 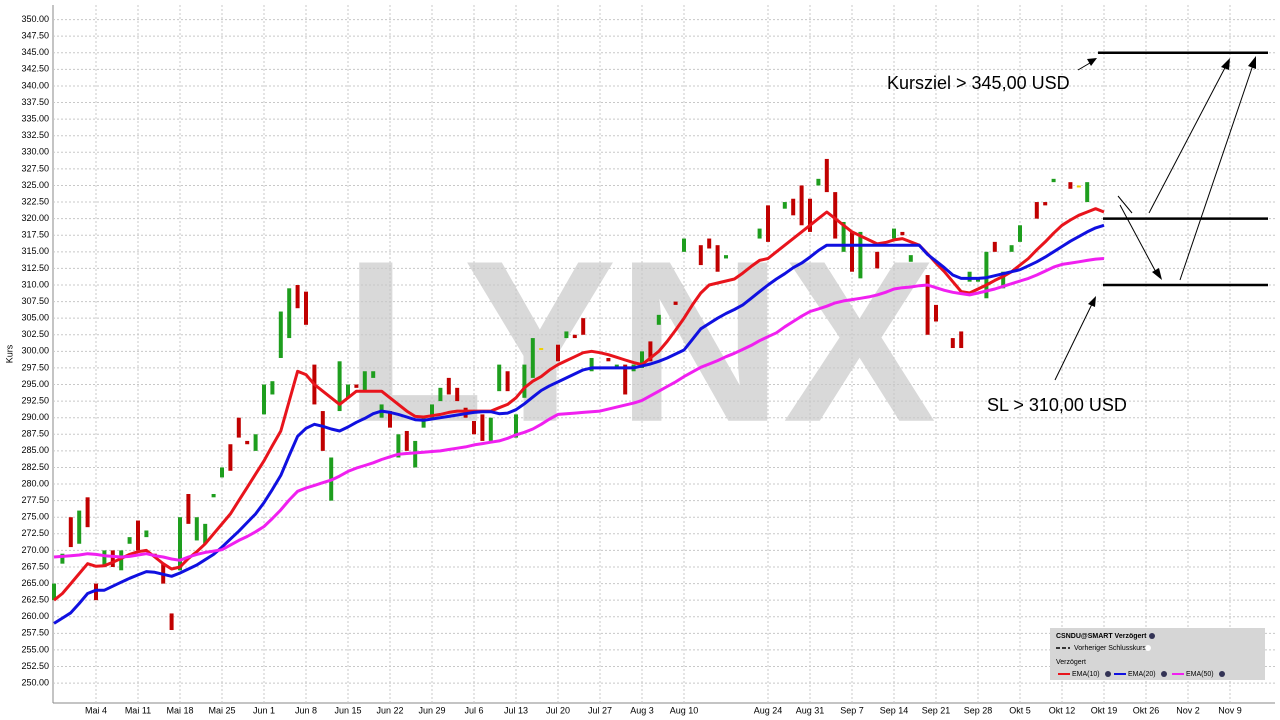 I want to click on x-tick-label: Jun 8, so click(x=306, y=710).